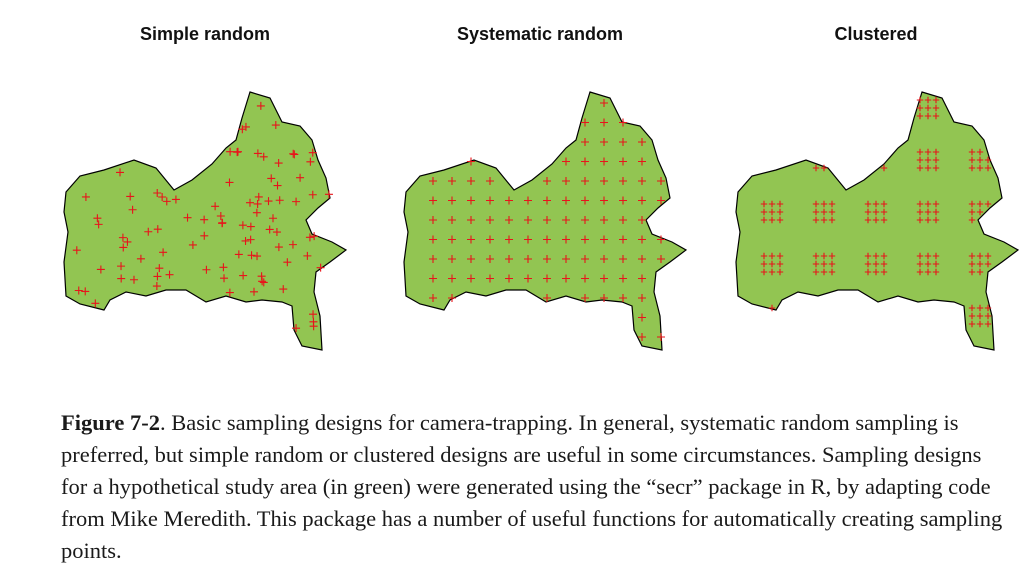 This screenshot has height=586, width=1029. Describe the element at coordinates (876, 34) in the screenshot. I see `panel-title-clustered: Clustered` at that location.